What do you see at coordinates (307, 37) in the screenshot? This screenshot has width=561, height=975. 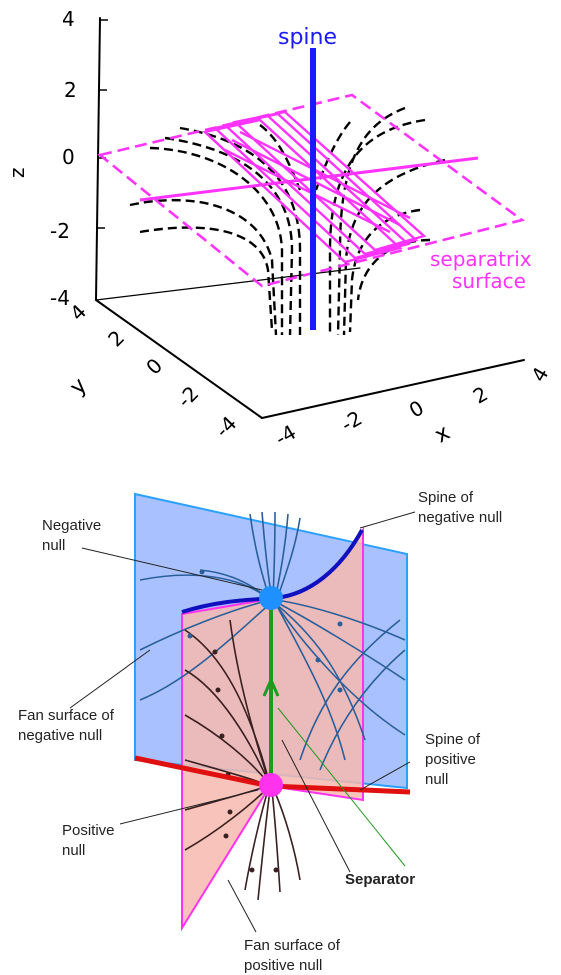 I see `spine-label: spine` at bounding box center [307, 37].